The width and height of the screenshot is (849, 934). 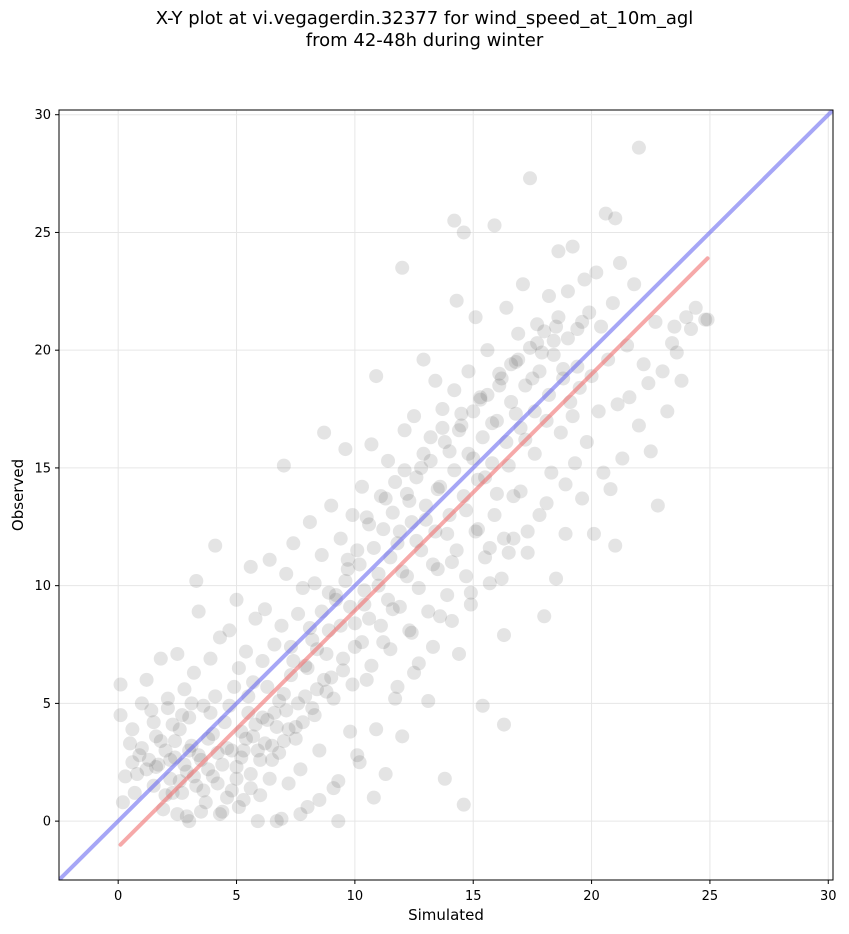 I want to click on y-axis-label: Observed, so click(x=18, y=495).